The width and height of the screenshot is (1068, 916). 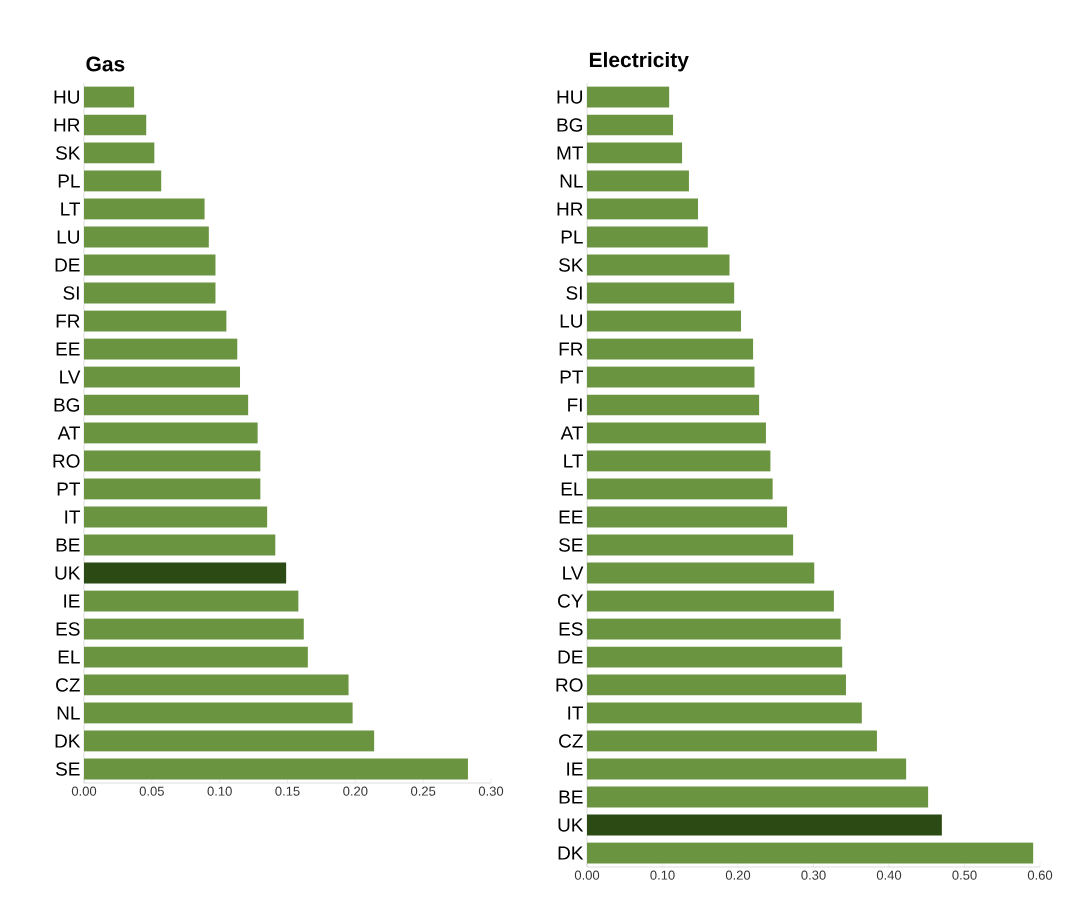 I want to click on x-tick-label: 0.15, so click(x=287, y=791).